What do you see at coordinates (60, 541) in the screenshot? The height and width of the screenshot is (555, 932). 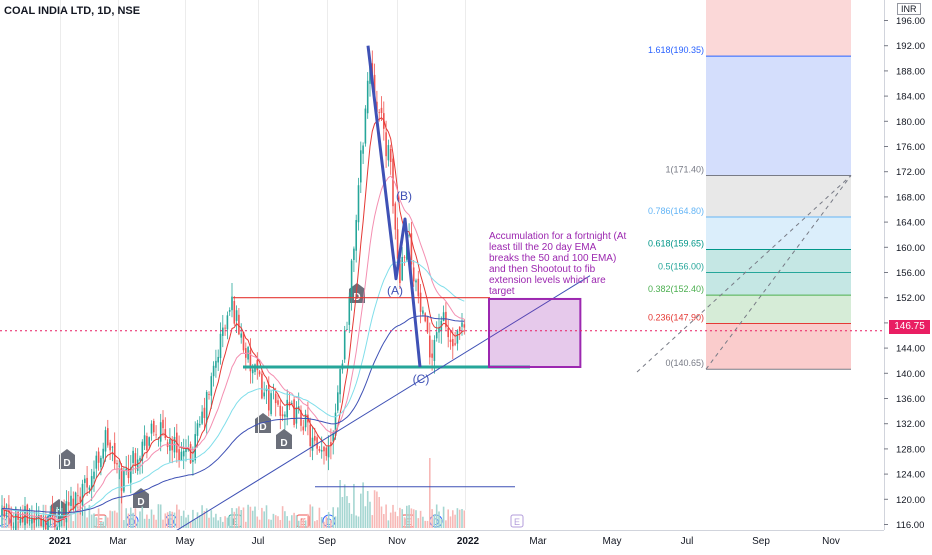 I see `time-tick-label: 2021` at bounding box center [60, 541].